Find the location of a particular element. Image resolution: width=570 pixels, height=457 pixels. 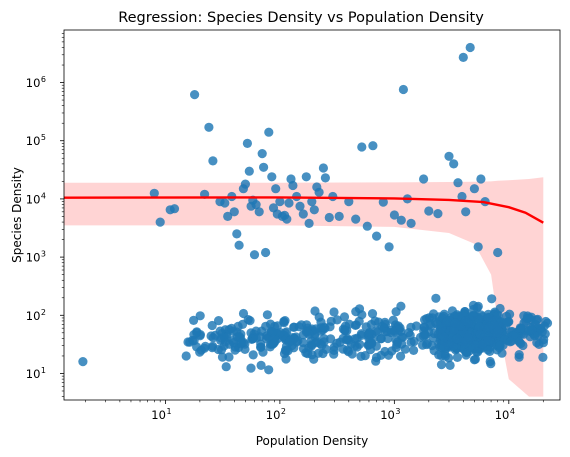

y-tick-label: 102 is located at coordinates (36, 315).